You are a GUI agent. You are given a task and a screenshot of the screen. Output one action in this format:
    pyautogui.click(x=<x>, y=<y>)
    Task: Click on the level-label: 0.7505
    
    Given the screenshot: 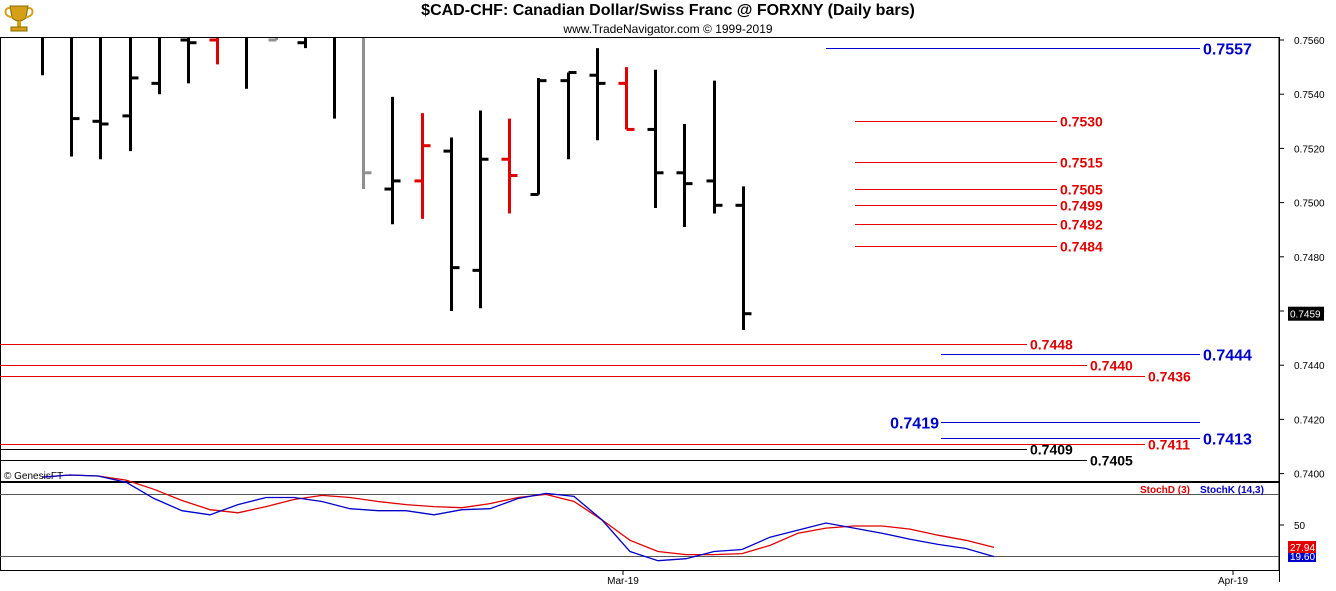 What is the action you would take?
    pyautogui.click(x=1081, y=190)
    